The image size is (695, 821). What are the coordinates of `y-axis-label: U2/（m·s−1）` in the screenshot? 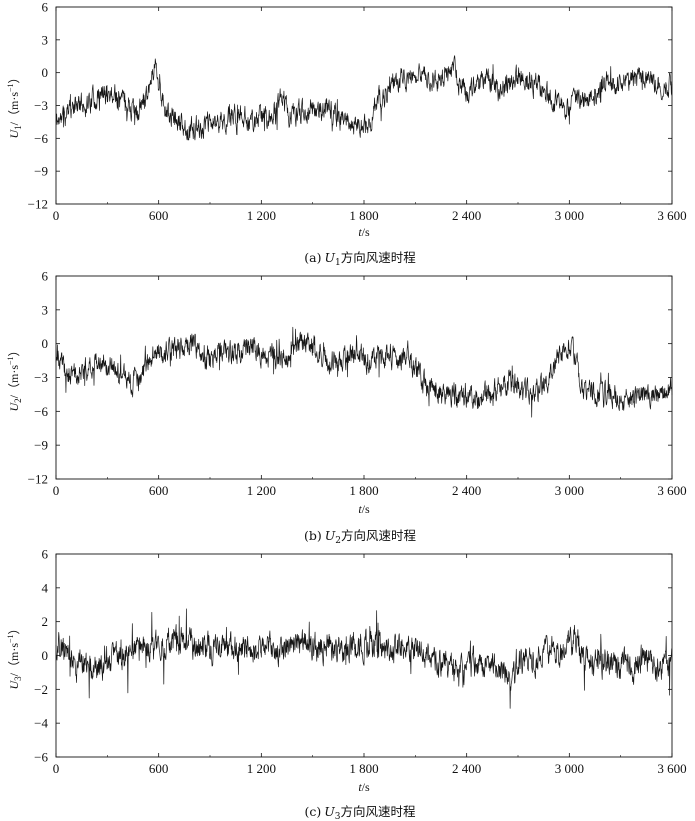 It's located at (14, 377).